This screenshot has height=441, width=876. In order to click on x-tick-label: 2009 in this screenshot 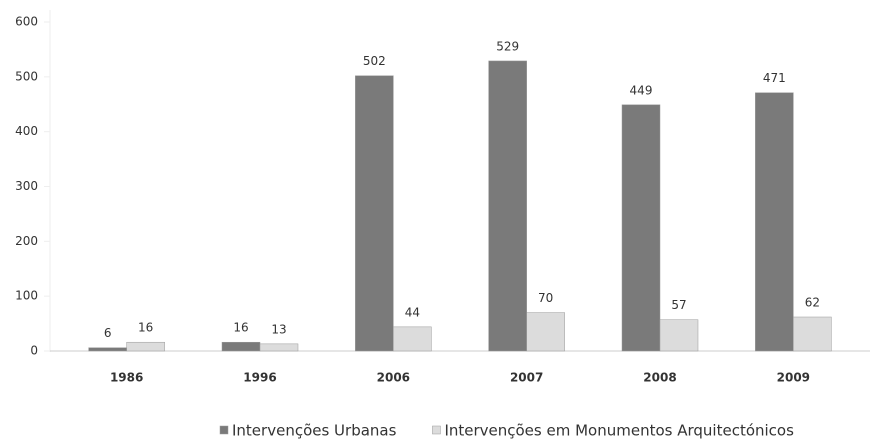, I will do `click(793, 378)`.